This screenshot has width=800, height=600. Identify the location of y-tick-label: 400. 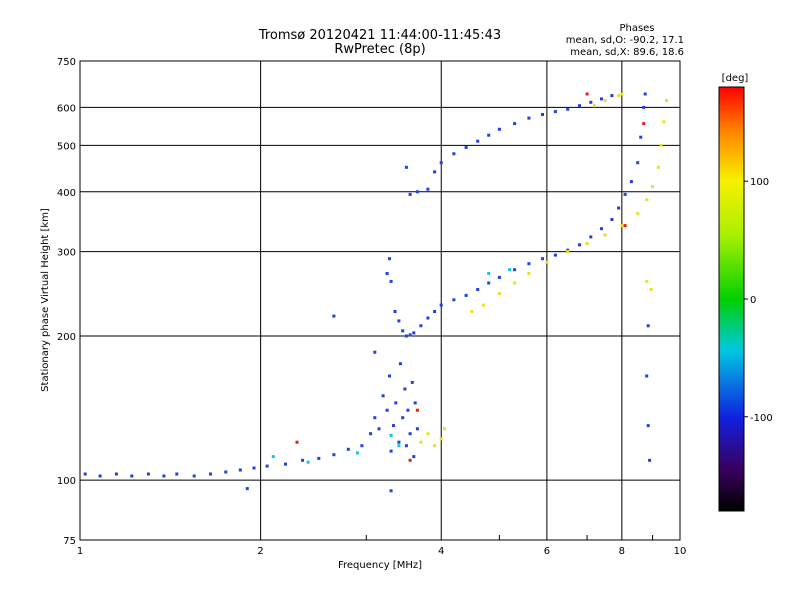
(66, 193).